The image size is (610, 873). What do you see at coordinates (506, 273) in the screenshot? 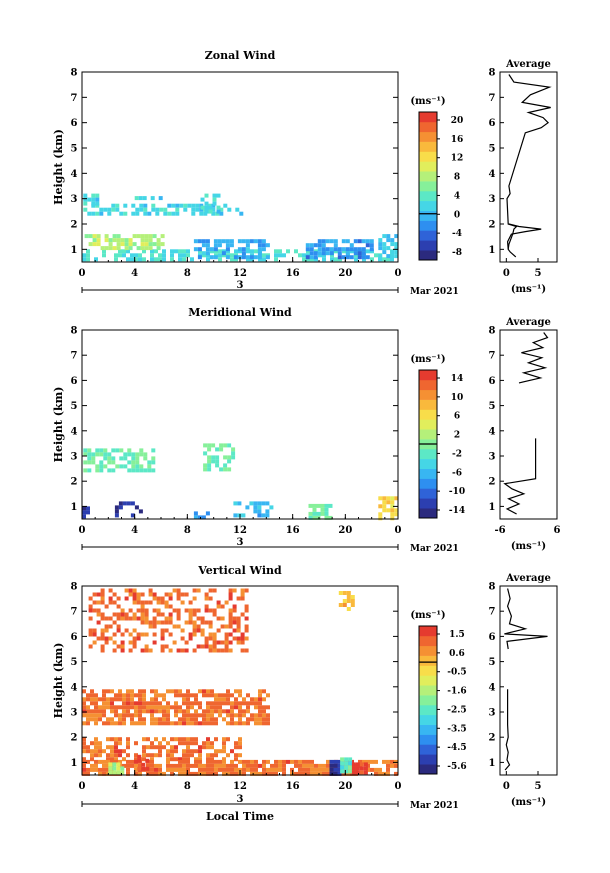
I see `average-x-tick-label: 0` at bounding box center [506, 273].